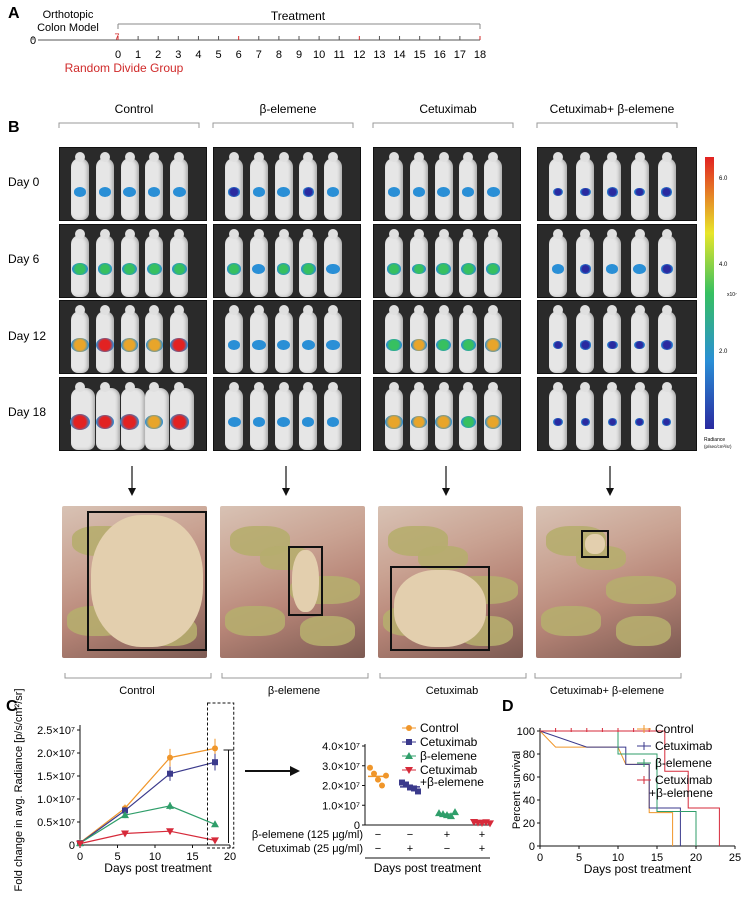 The image size is (749, 906). I want to click on c2-legend-label: β-elemene, so click(448, 756).